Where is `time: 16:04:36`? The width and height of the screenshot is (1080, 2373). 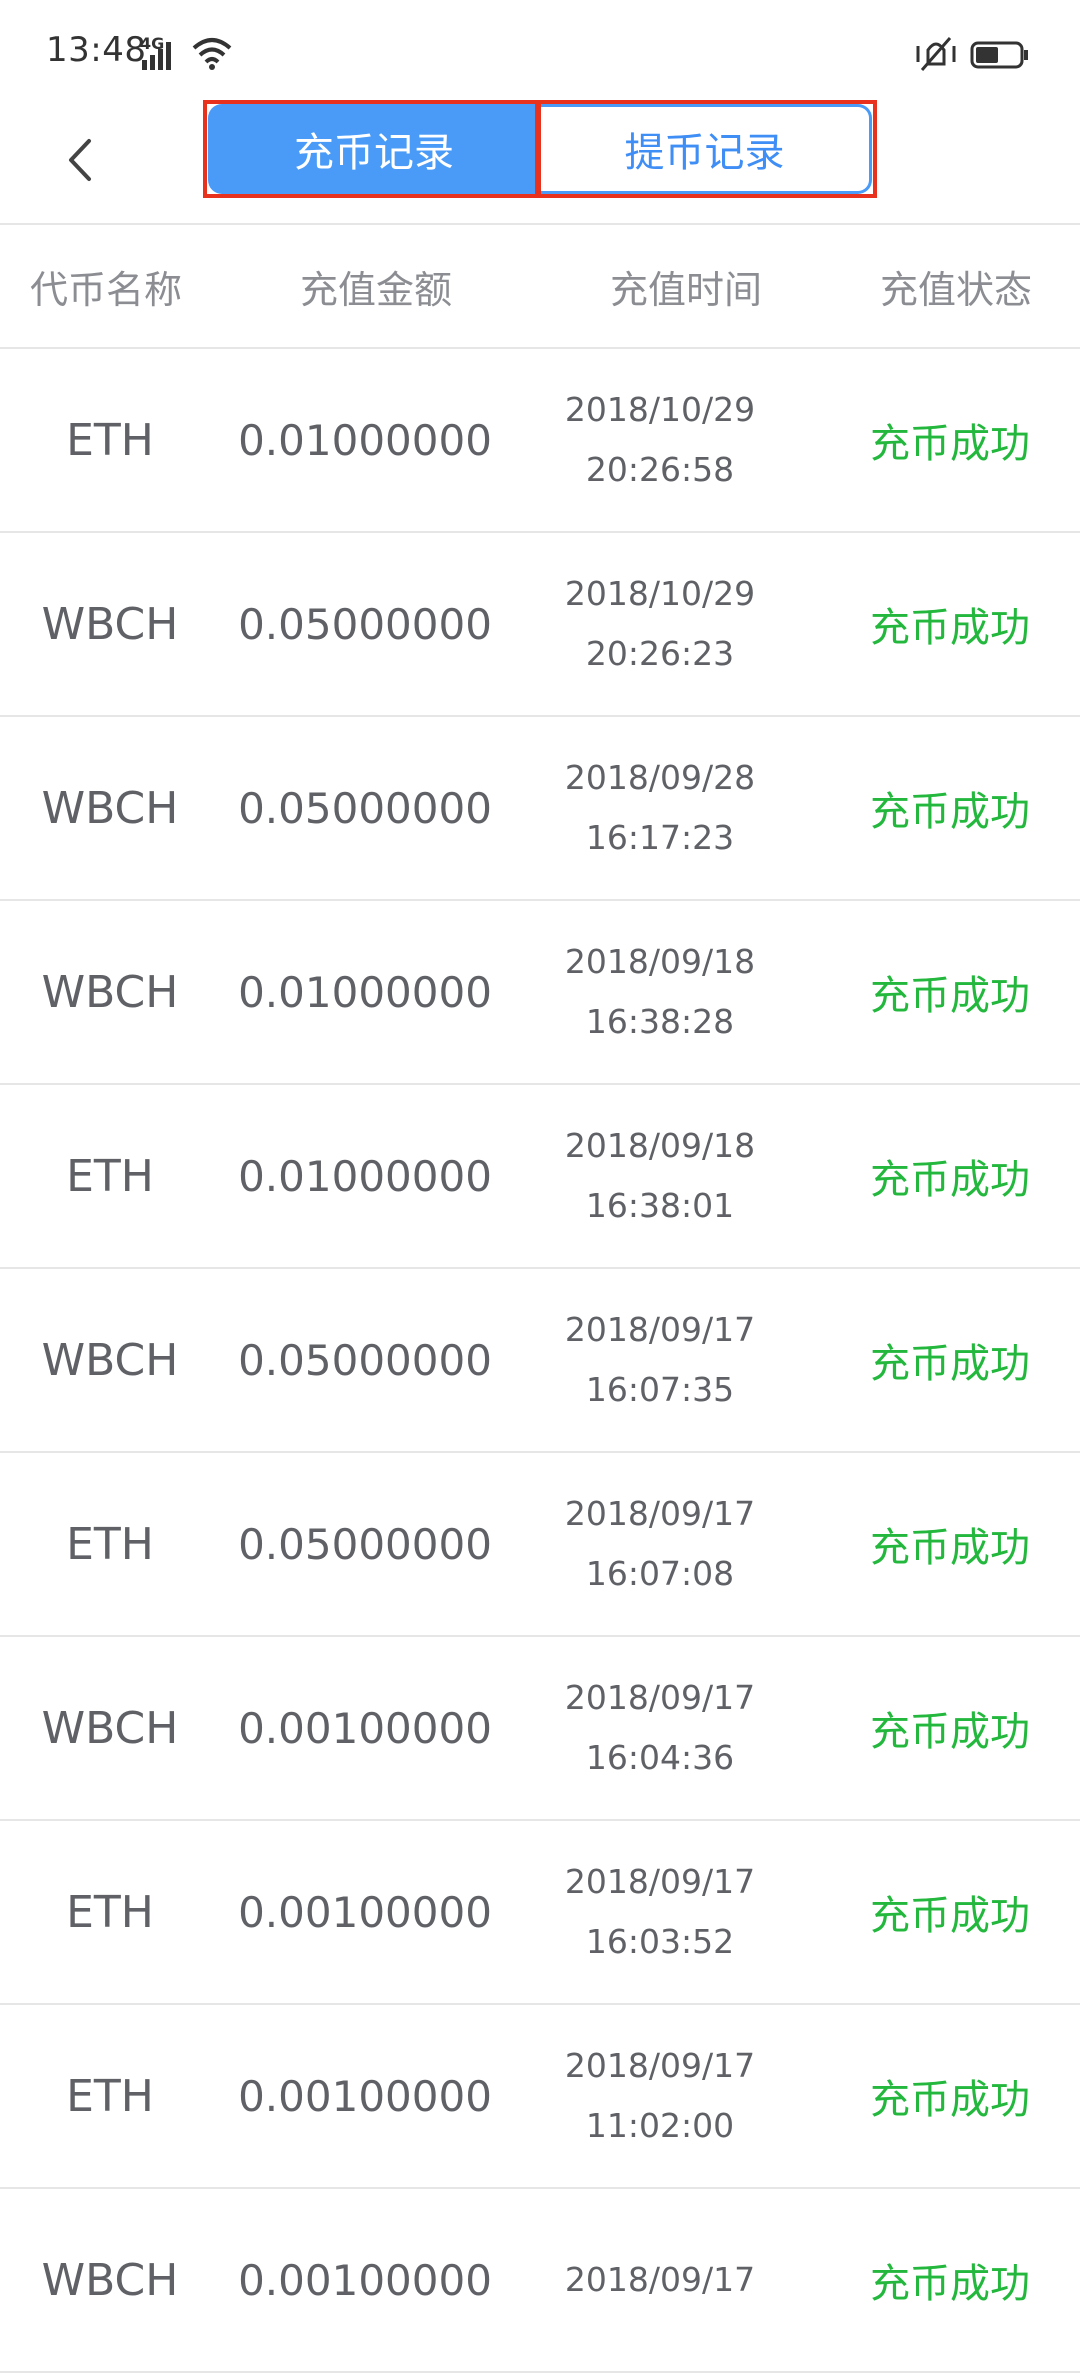
time: 16:04:36 is located at coordinates (660, 1757).